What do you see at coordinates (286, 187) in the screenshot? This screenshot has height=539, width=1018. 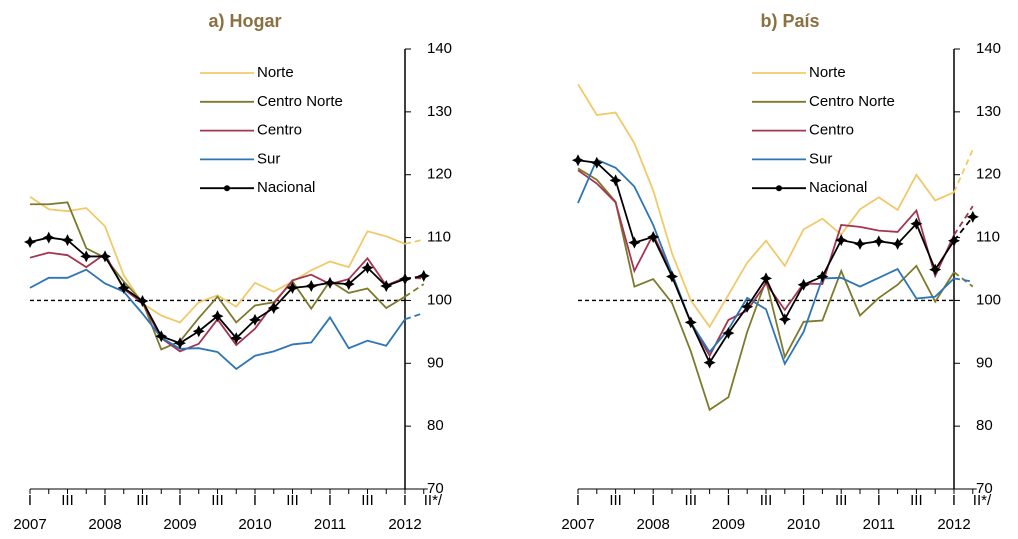 I see `legend-label: Nacional` at bounding box center [286, 187].